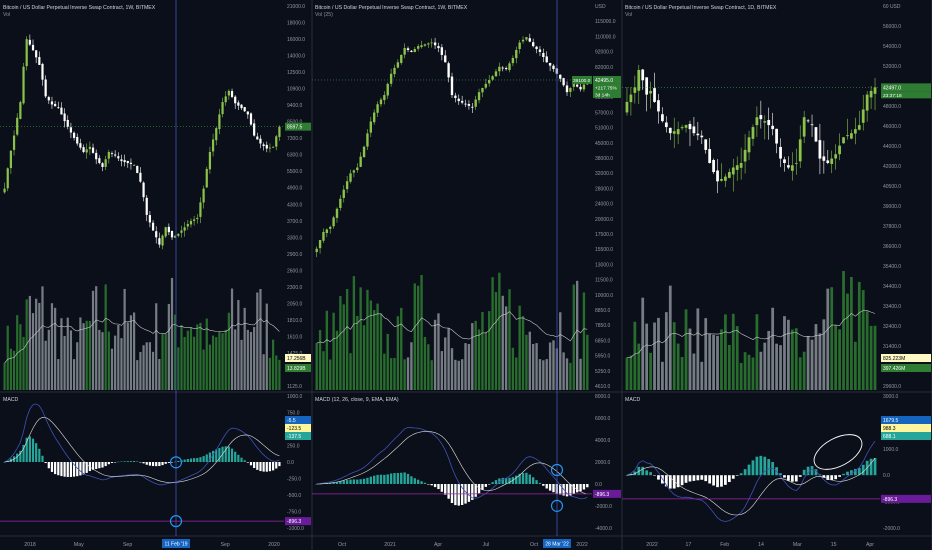 This screenshot has width=932, height=550. Describe the element at coordinates (603, 311) in the screenshot. I see `price-axis-label: 8850.0` at that location.